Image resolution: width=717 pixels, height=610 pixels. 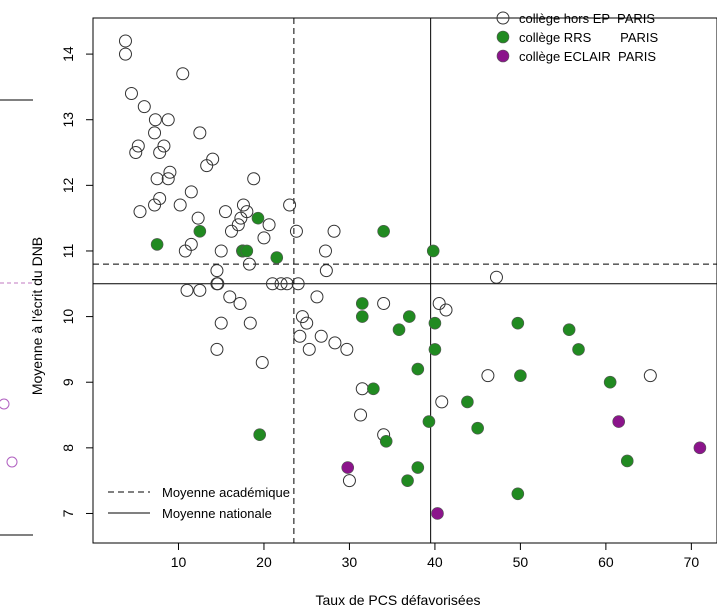 What do you see at coordinates (179, 562) in the screenshot?
I see `x-tick-label: 10` at bounding box center [179, 562].